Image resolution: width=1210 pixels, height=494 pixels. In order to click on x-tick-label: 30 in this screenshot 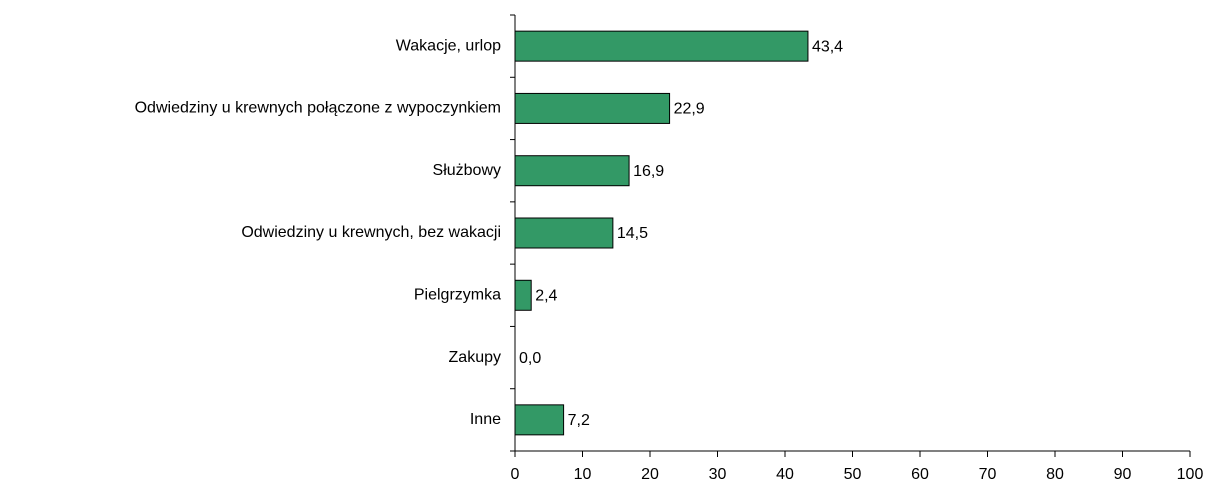, I will do `click(718, 474)`.